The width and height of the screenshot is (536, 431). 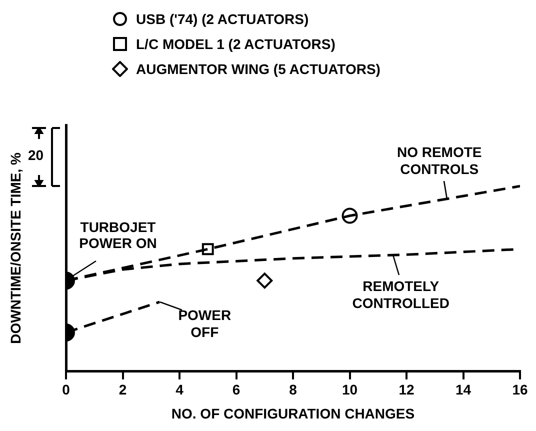 I want to click on legend-label: AUGMENTOR WING (5 ACTUATORS), so click(x=258, y=68).